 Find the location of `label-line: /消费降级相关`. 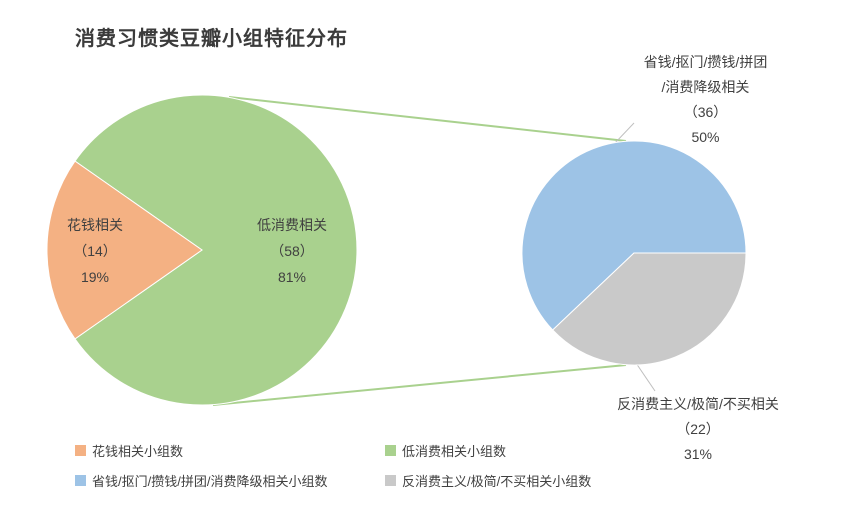

label-line: /消费降级相关 is located at coordinates (705, 87).